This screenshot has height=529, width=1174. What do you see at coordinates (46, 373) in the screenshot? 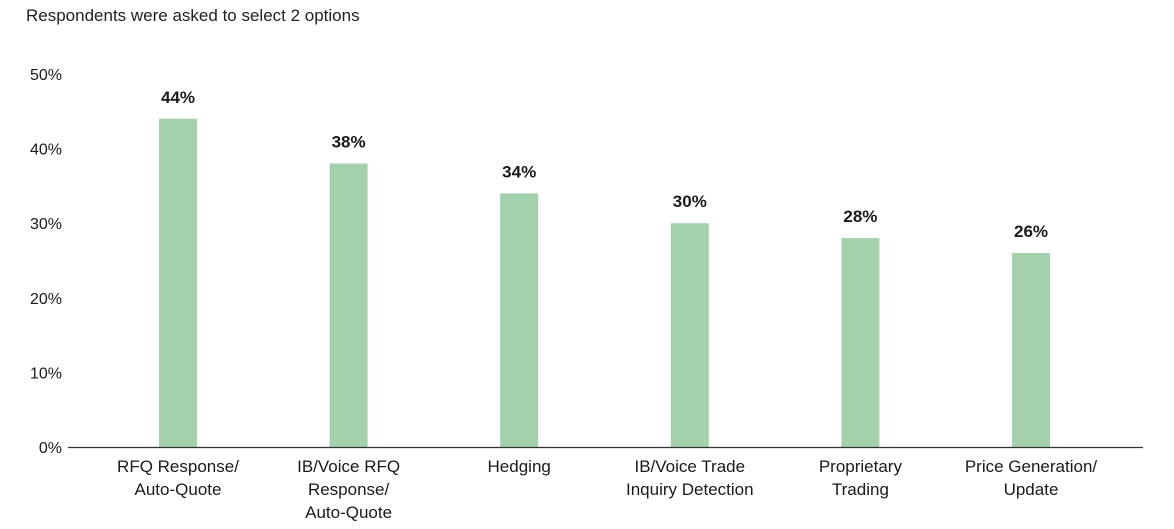
I see `y-tick-label: 10%` at bounding box center [46, 373].